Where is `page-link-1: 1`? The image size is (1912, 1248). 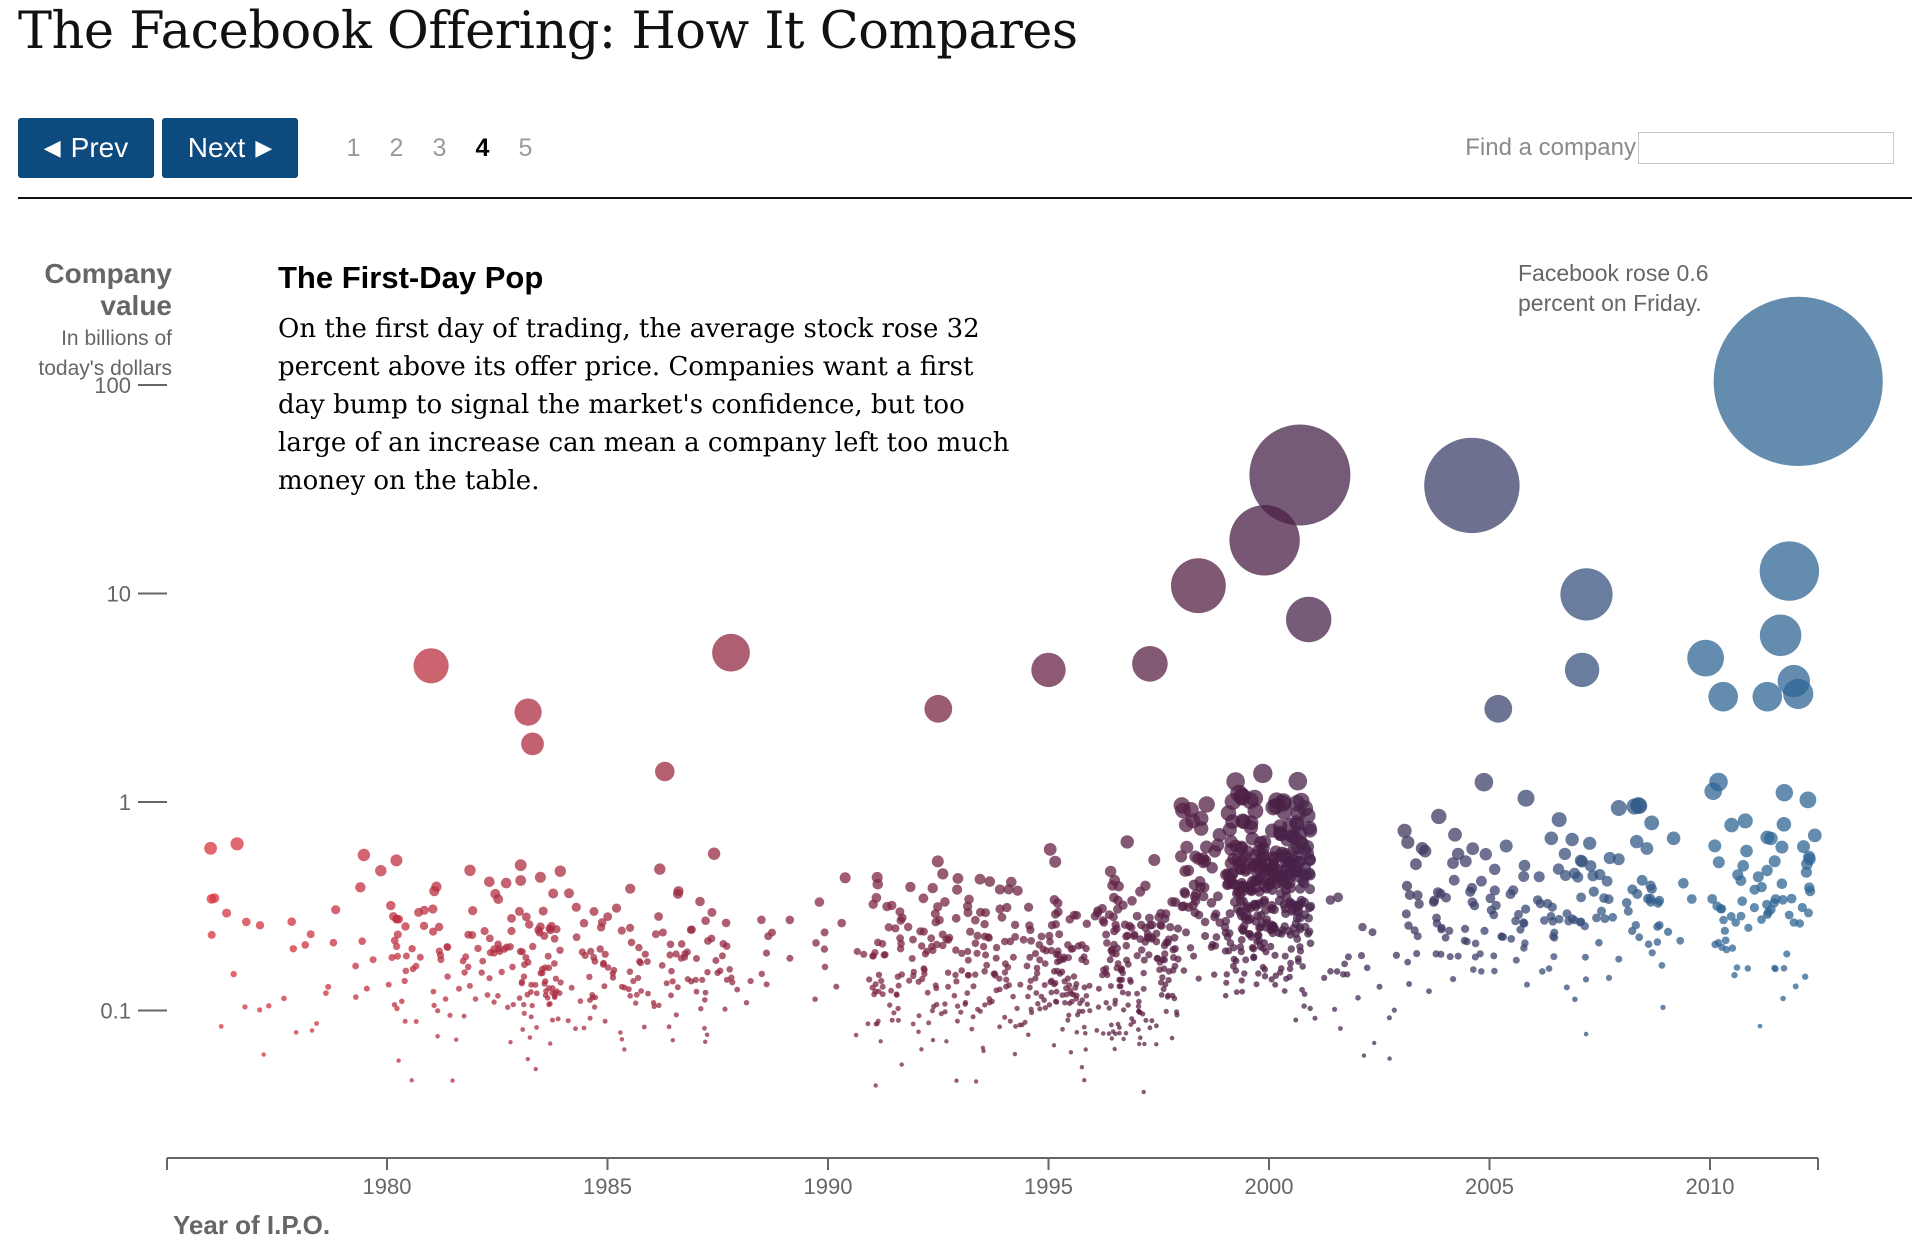
page-link-1: 1 is located at coordinates (353, 147).